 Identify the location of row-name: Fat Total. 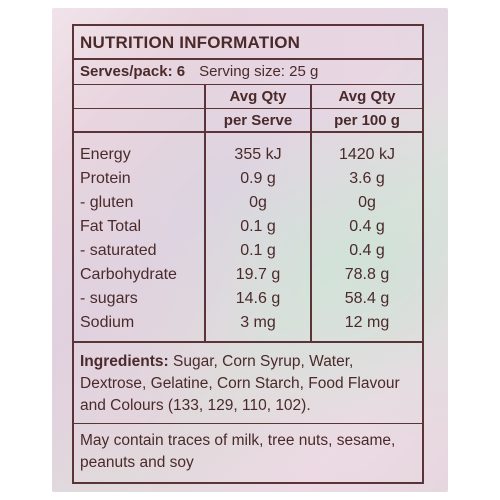
(111, 226).